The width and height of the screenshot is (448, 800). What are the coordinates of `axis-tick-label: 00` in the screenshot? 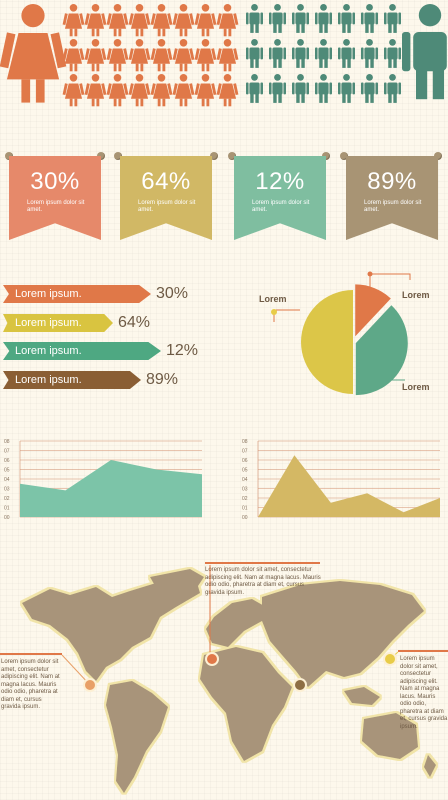 It's located at (7, 518).